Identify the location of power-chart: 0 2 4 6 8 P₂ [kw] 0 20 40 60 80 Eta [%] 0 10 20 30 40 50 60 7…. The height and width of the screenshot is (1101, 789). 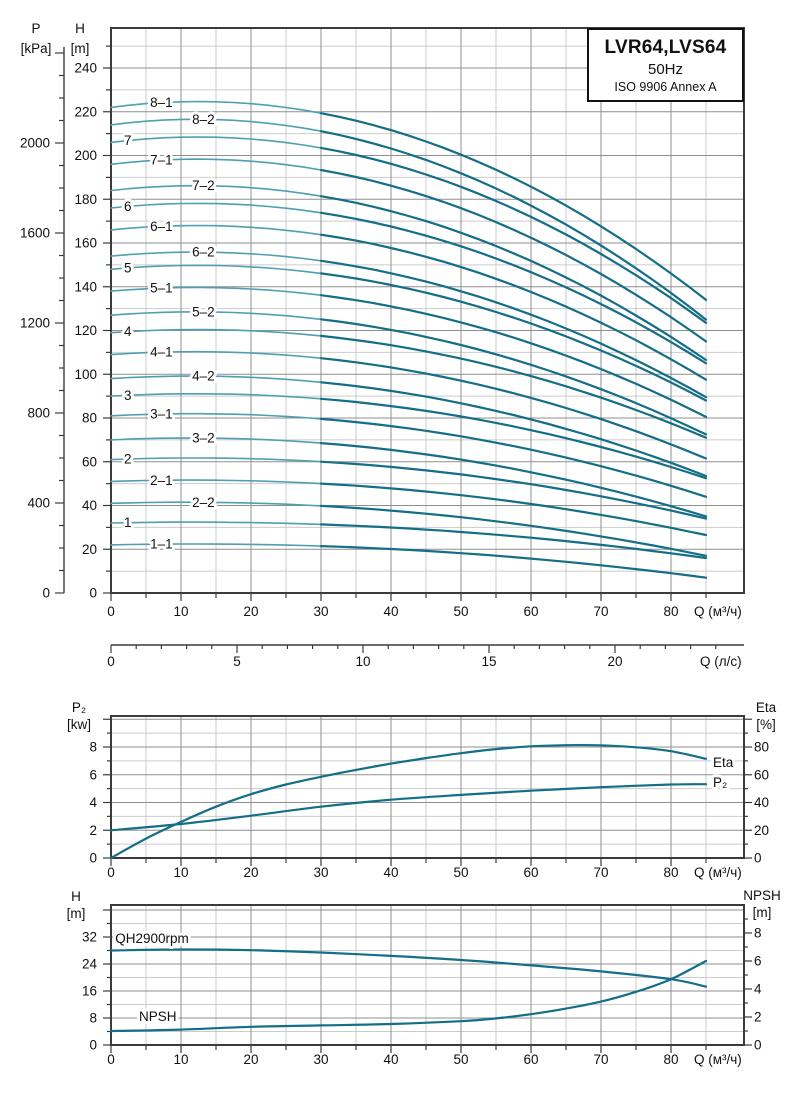
(422, 790).